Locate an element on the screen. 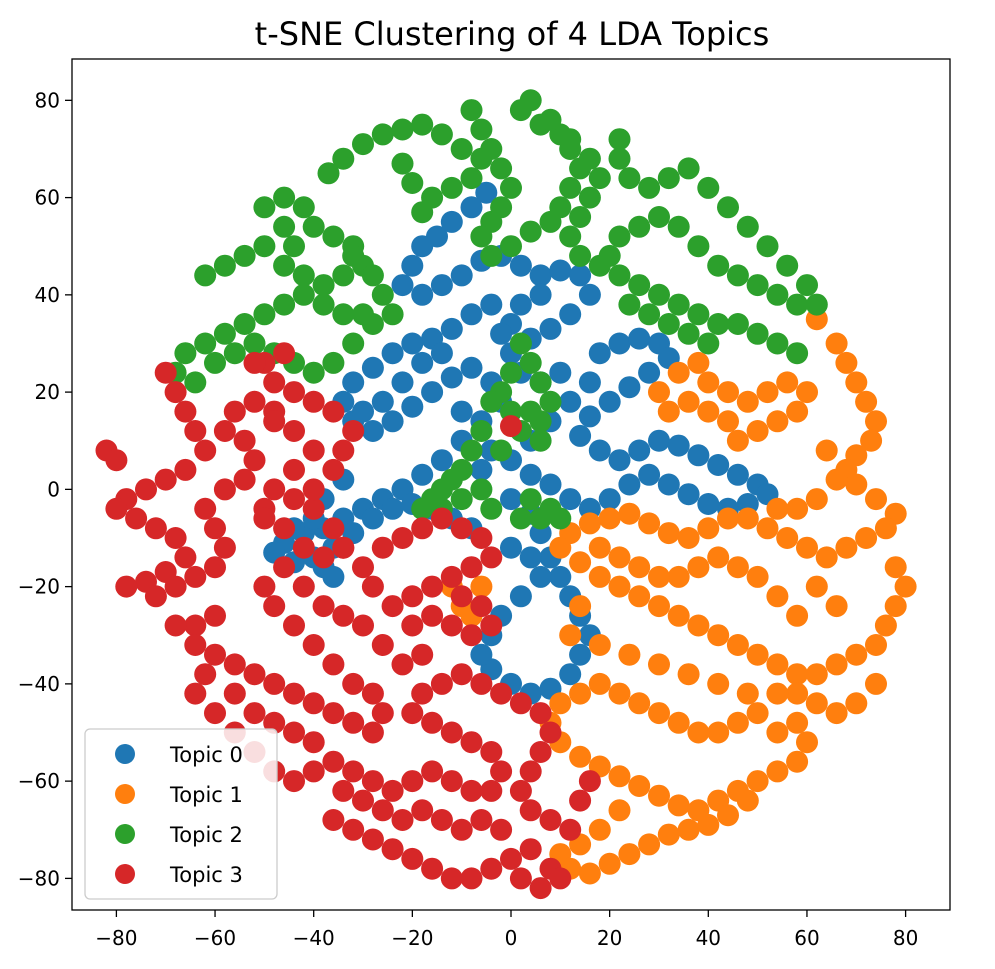  legend-label: Topic 1 is located at coordinates (206, 795).